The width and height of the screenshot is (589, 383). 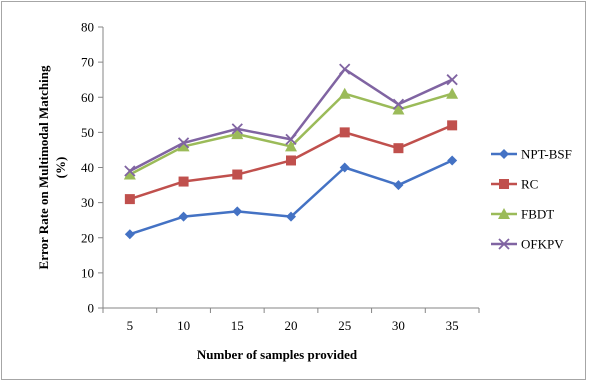 What do you see at coordinates (537, 214) in the screenshot?
I see `legend-label: FBDT` at bounding box center [537, 214].